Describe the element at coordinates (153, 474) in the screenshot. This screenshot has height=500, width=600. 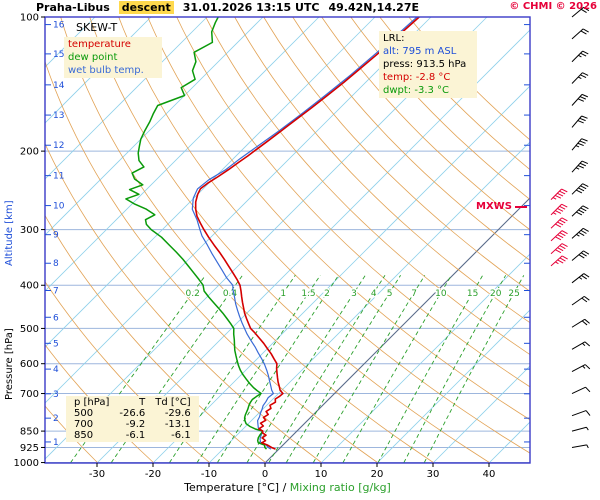
I see `temperature-tick-label: -20` at that location.